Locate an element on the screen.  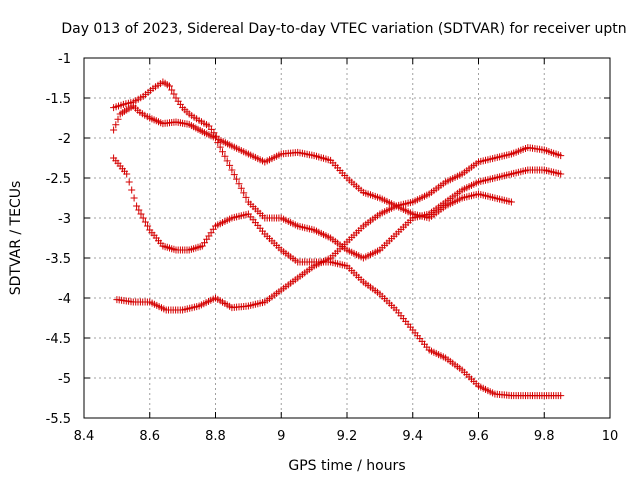
x-tick-label: 9.6 is located at coordinates (478, 436).